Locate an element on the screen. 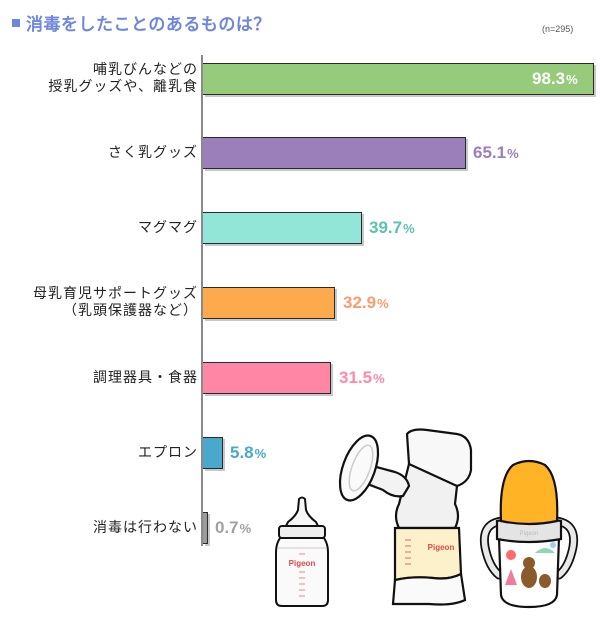 The width and height of the screenshot is (600, 630). value-label: 0.7% is located at coordinates (233, 528).